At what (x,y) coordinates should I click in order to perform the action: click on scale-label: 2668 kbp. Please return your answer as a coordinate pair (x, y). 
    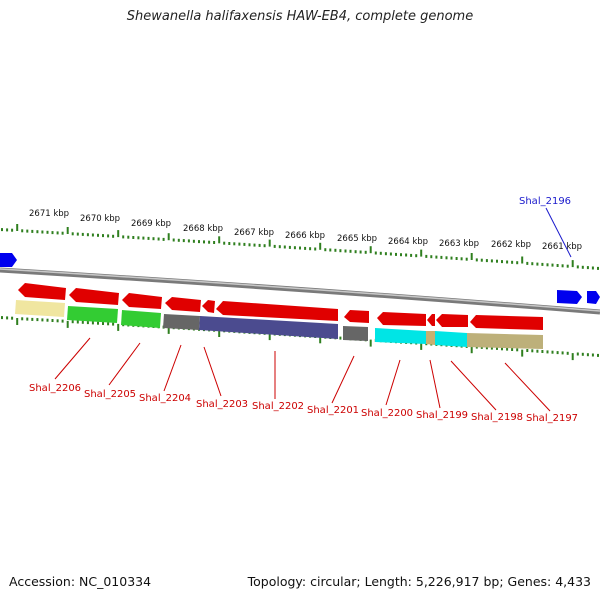
    Looking at the image, I should click on (203, 229).